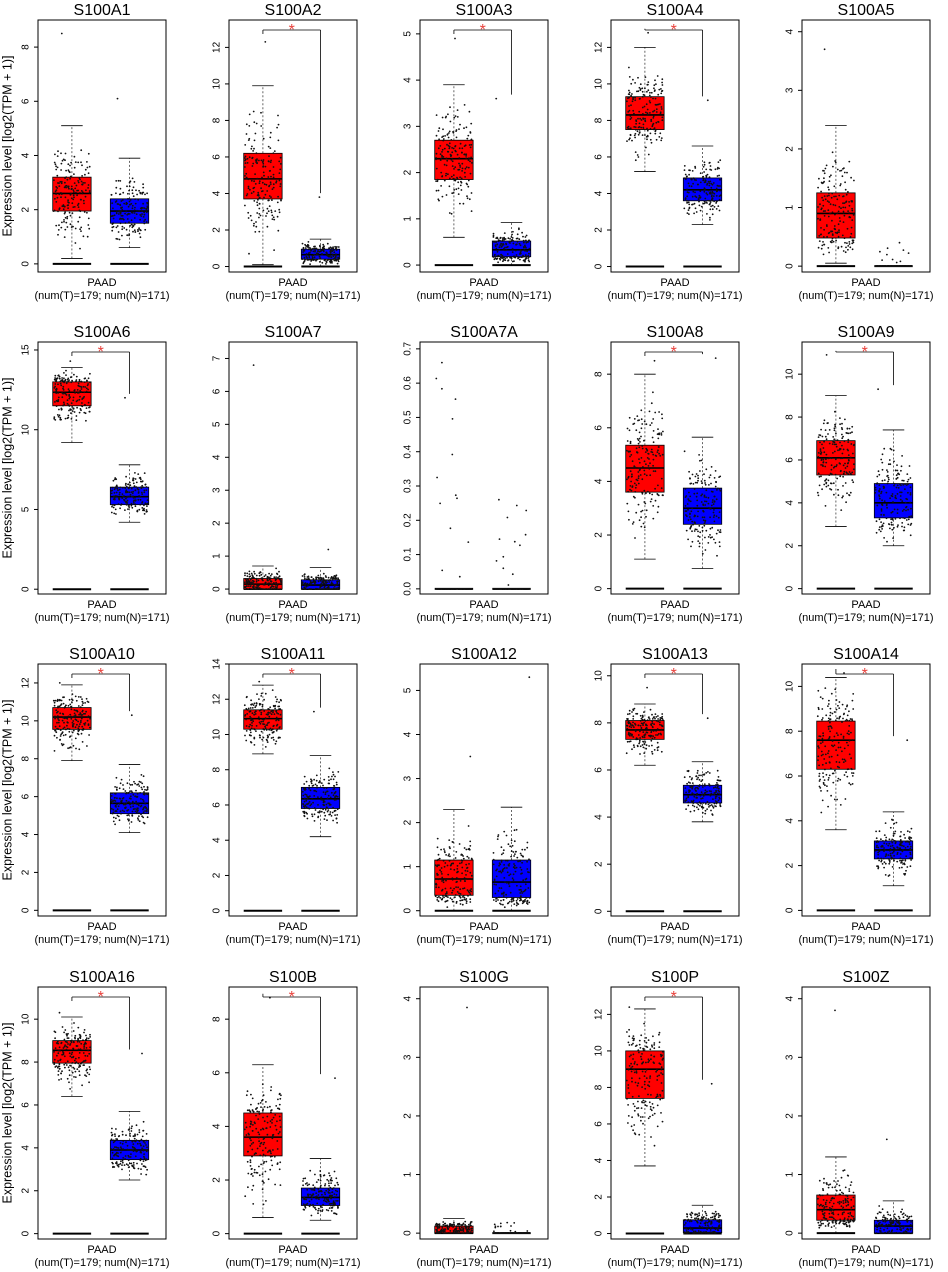  I want to click on y-tick-label: 0, so click(408, 265).